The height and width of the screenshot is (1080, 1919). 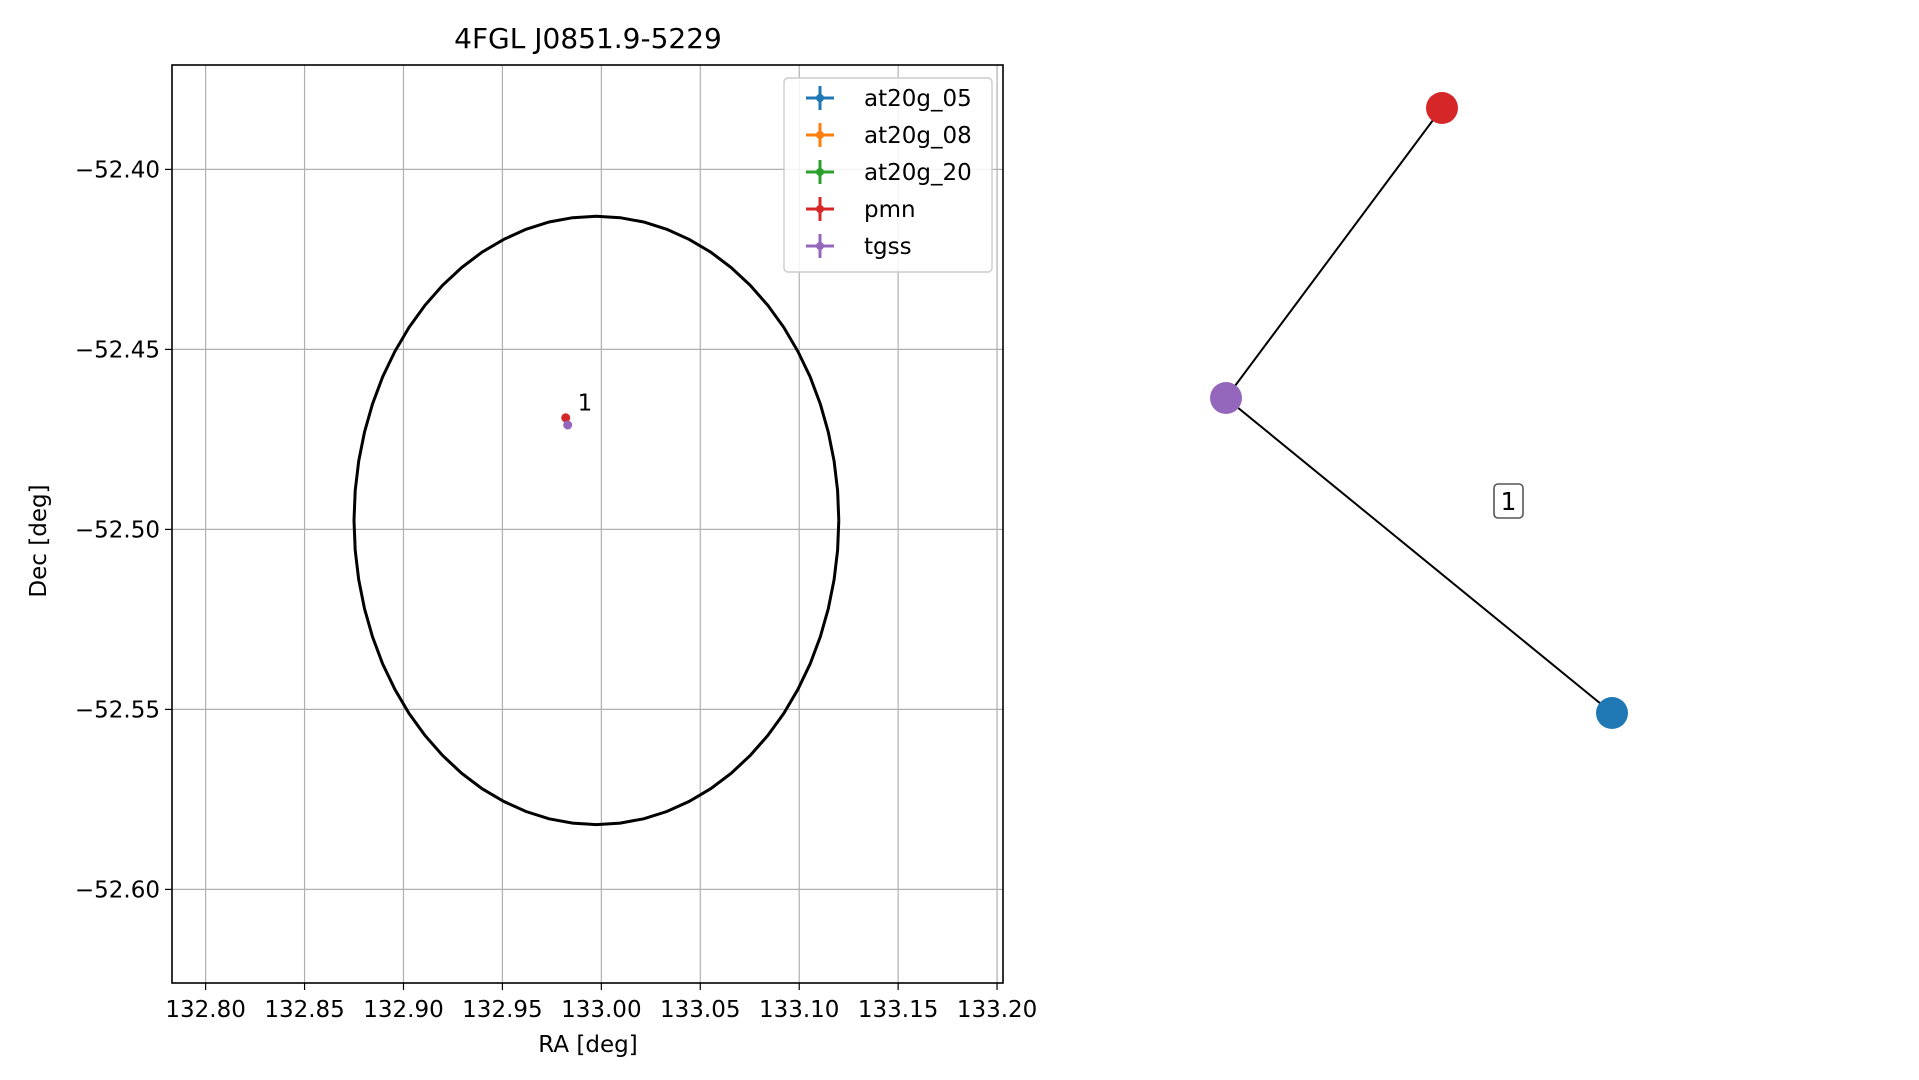 I want to click on y-tick-label: −52.60, so click(x=117, y=890).